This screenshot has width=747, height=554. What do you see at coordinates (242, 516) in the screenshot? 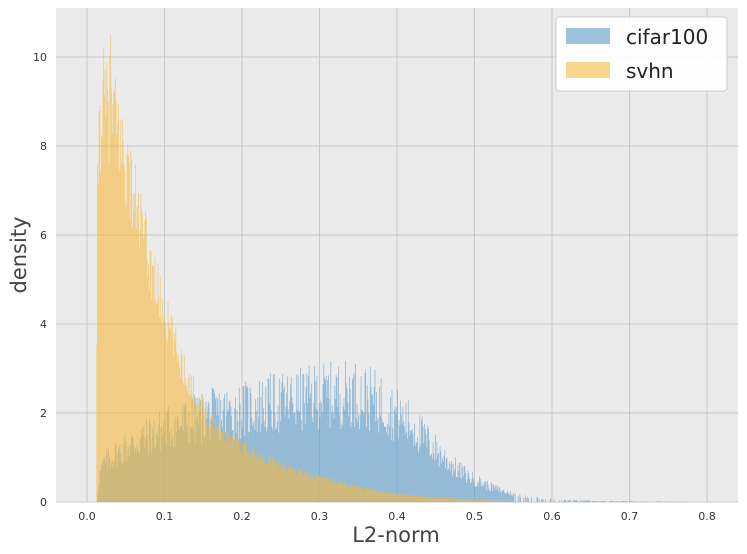
I see `x-tick-label: 0.2` at bounding box center [242, 516].